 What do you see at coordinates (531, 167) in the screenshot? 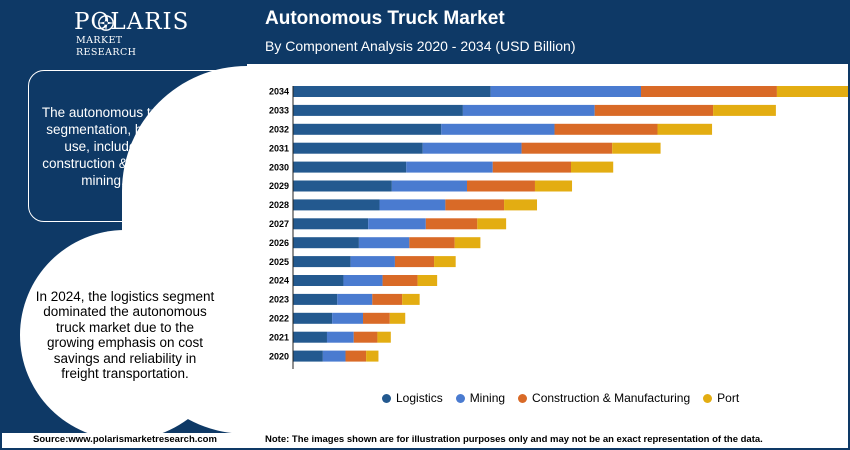
I see `bar-2030-construction-manufacturing` at bounding box center [531, 167].